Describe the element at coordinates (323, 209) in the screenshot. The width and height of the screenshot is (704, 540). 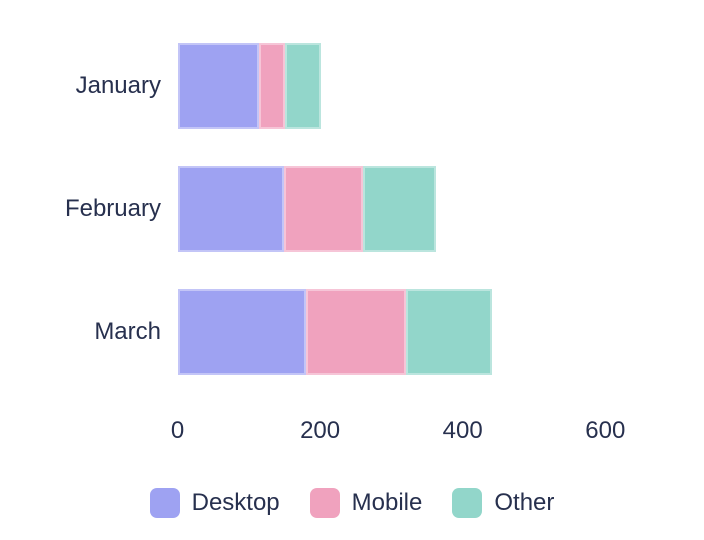
I see `bar-segment-february-mobile` at that location.